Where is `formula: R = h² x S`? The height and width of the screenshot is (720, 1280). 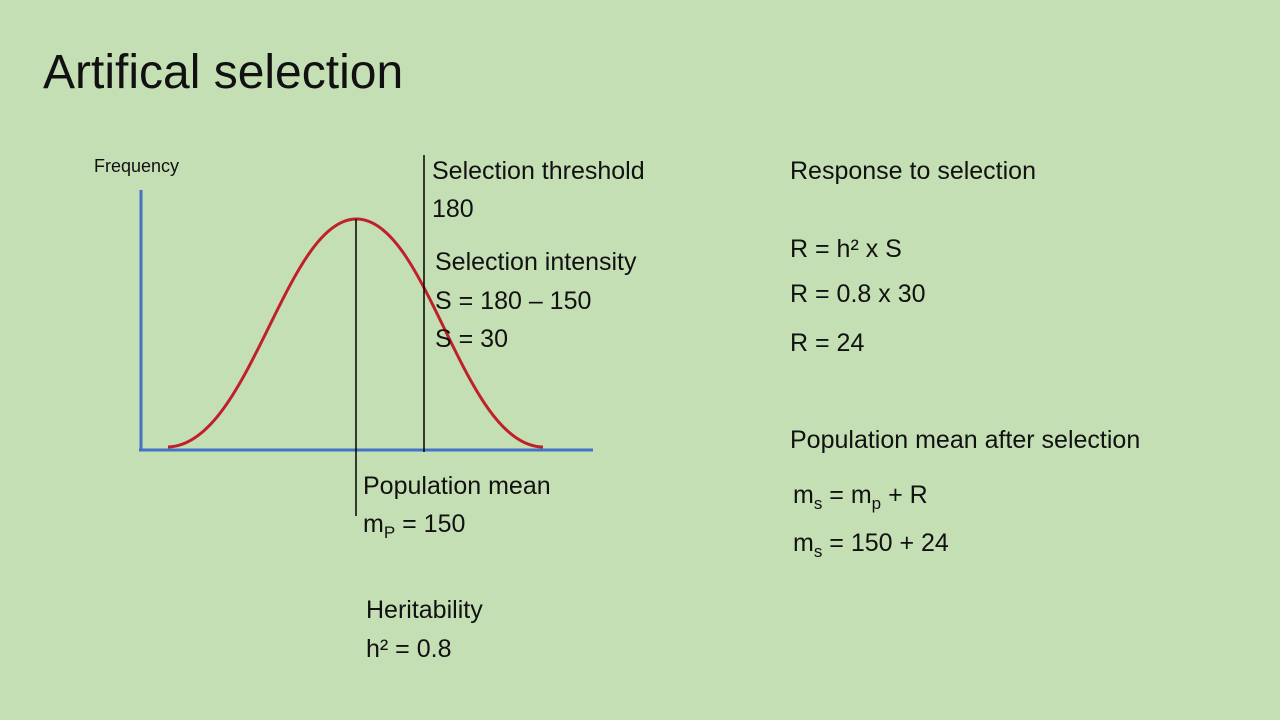
formula: R = h² x S is located at coordinates (846, 249).